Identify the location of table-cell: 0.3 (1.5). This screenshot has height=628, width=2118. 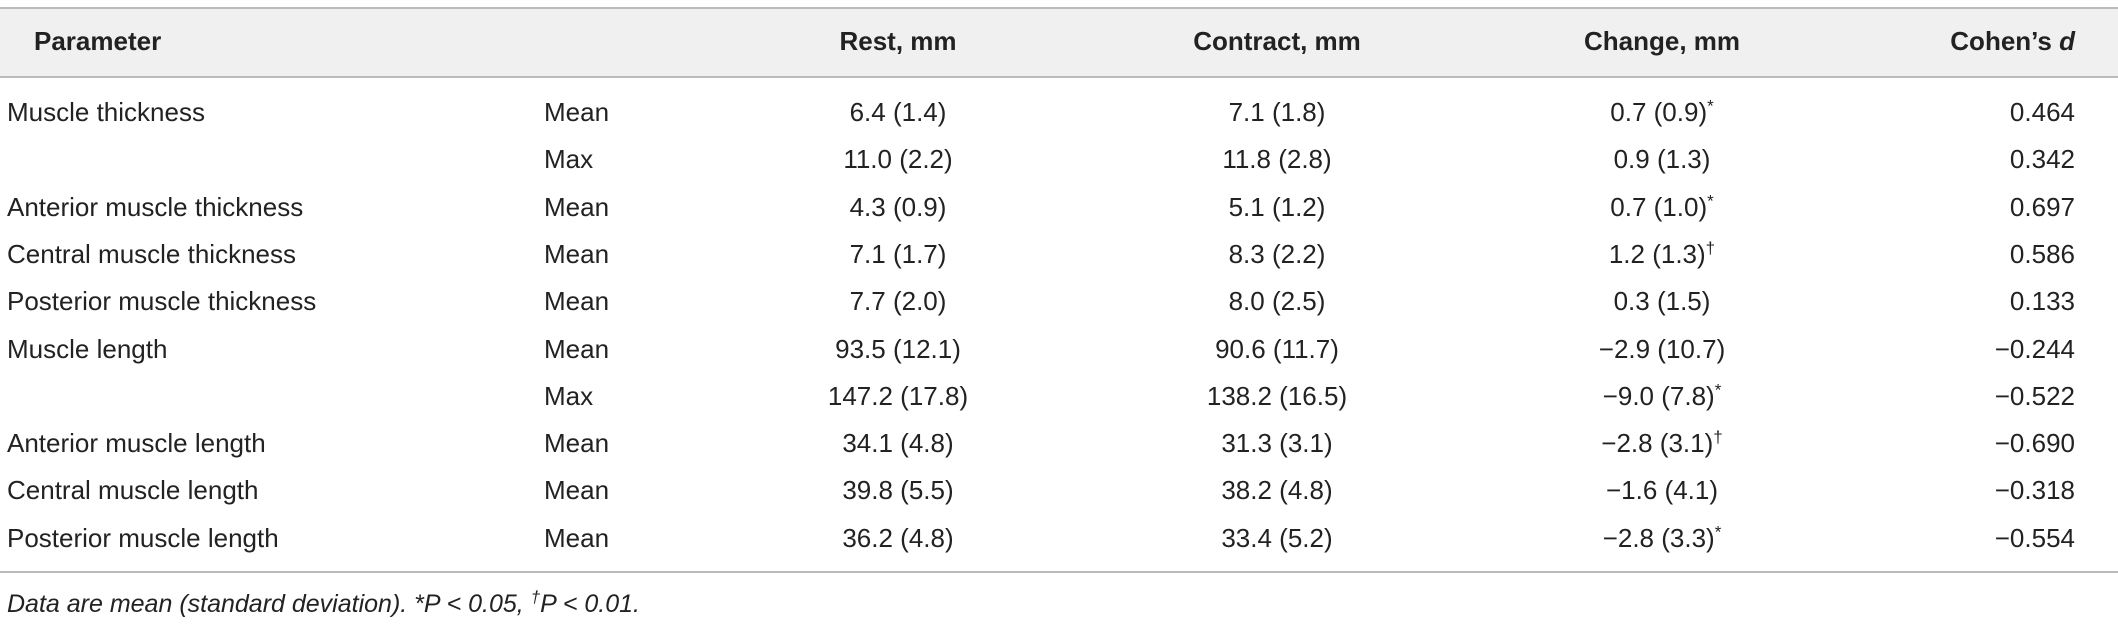
(1662, 301).